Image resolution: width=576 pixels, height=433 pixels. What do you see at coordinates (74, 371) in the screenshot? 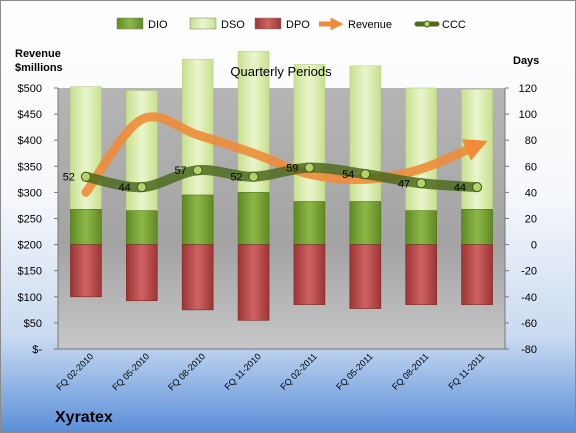
I see `x-tick-label: FQ 02-2010` at bounding box center [74, 371].